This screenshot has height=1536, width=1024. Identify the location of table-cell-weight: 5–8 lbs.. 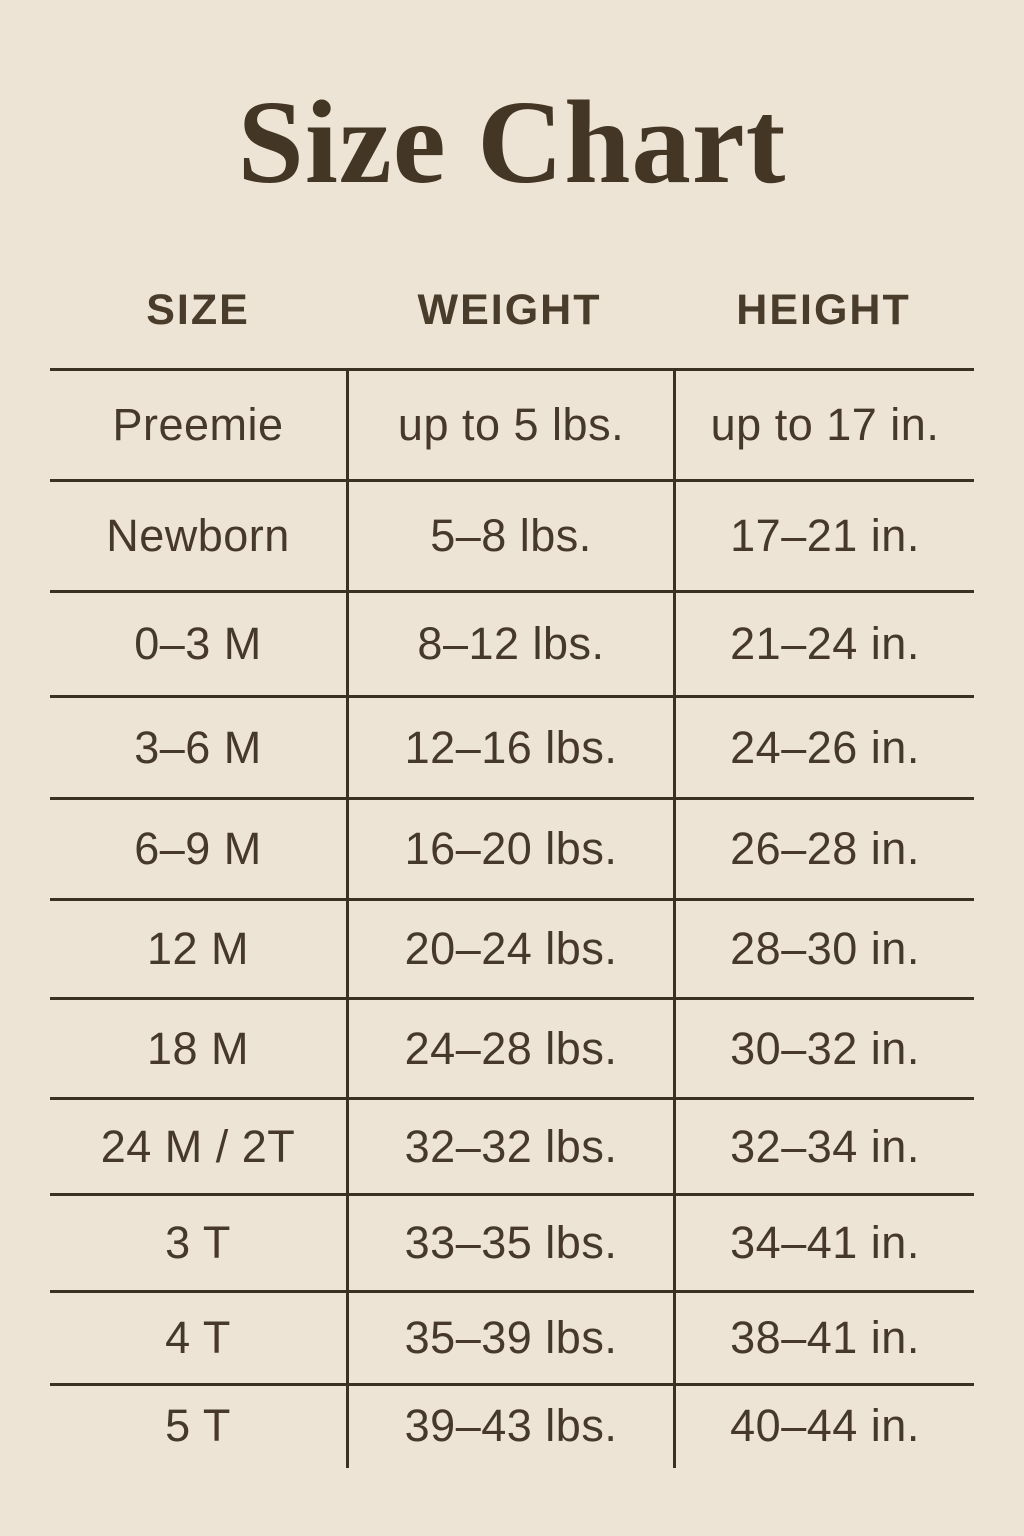
(509, 536).